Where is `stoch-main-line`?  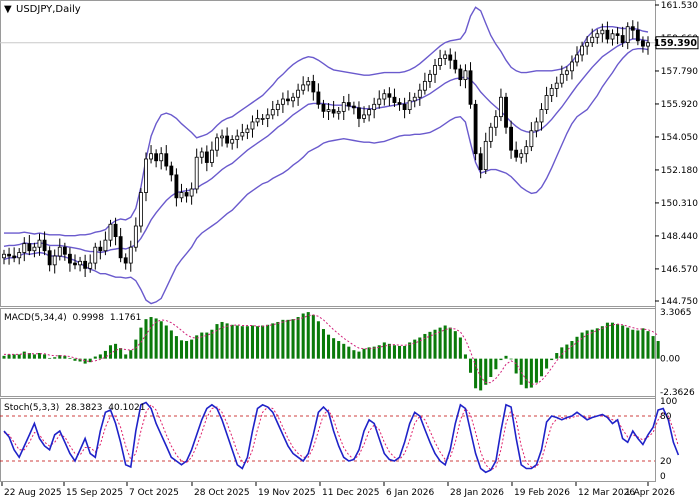
stoch-main-line is located at coordinates (341, 437).